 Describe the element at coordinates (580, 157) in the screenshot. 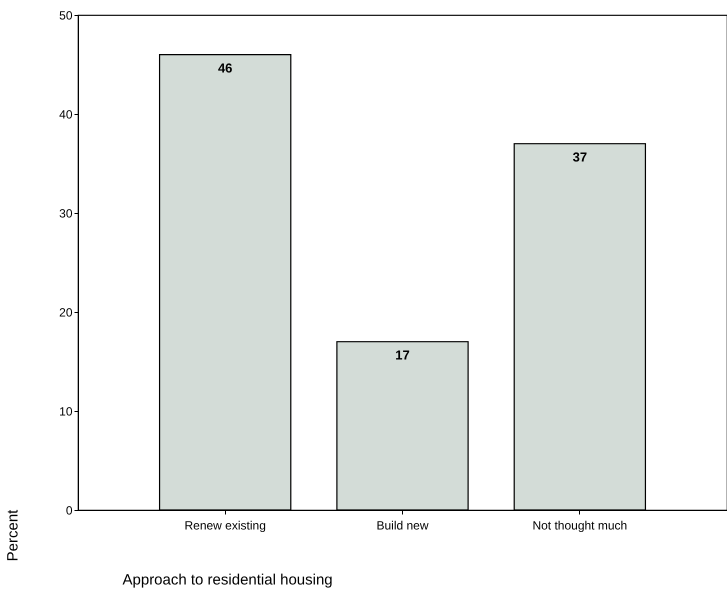

I see `data-label: 37` at that location.